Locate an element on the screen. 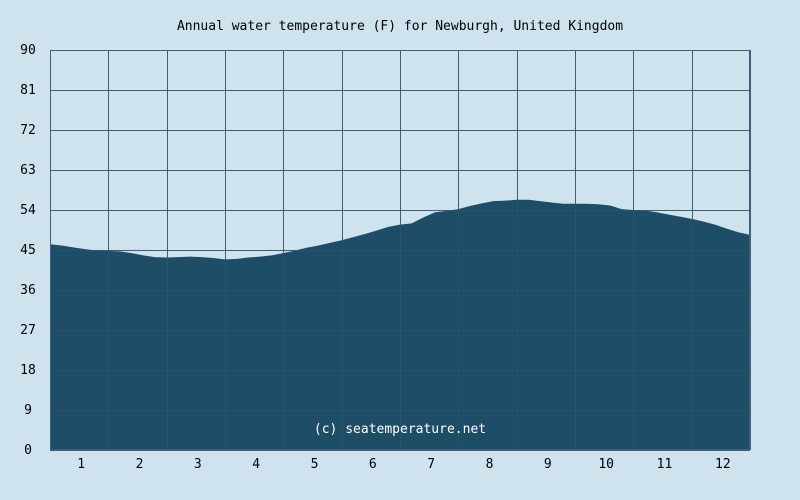  watermark: (c) seatemperature.net is located at coordinates (400, 429).